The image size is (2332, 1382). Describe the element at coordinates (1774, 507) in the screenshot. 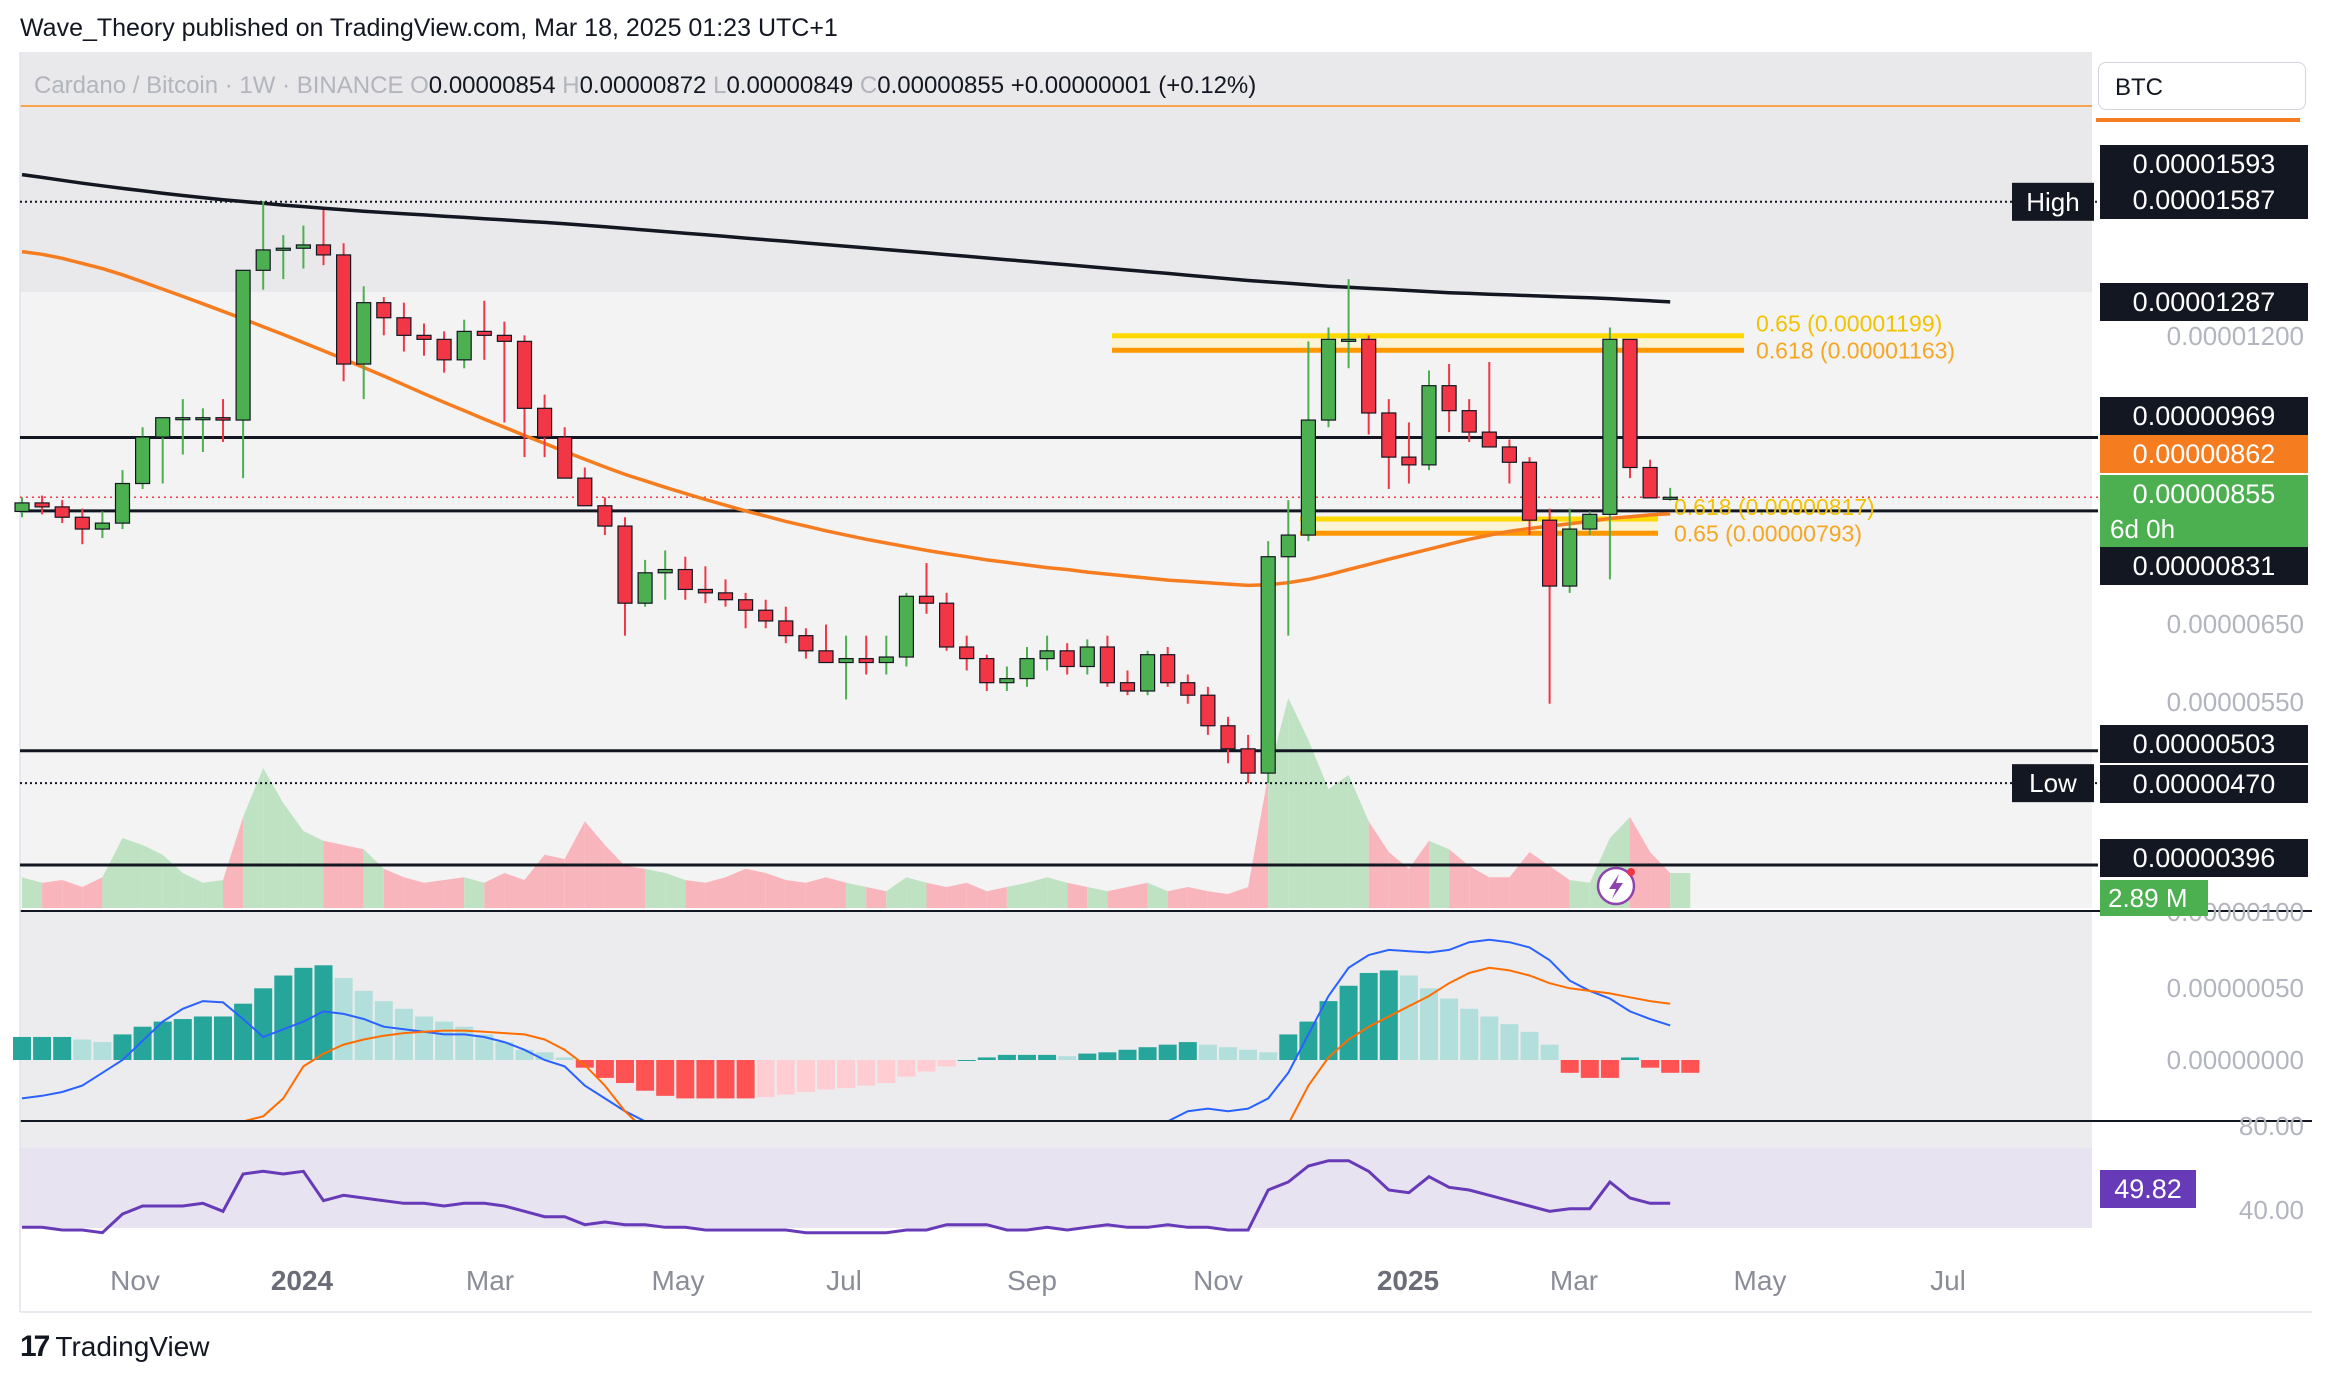

I see `fib-label: 0.618 (0.00000817)` at that location.